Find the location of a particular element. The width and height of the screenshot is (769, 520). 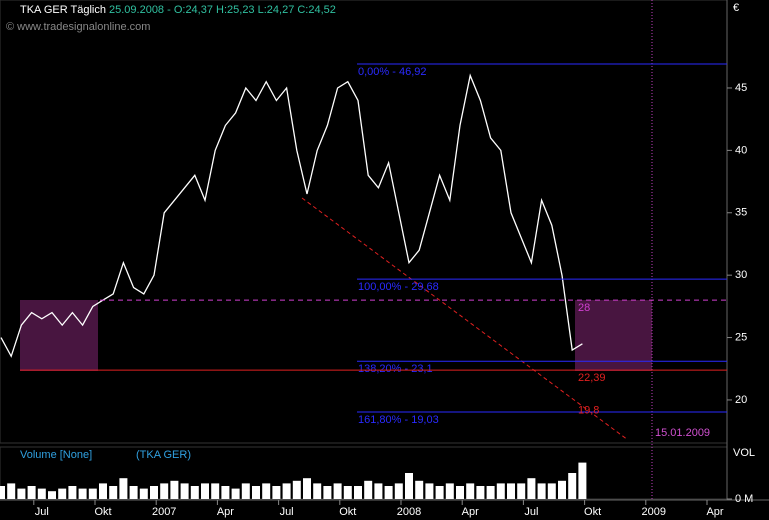

volume-subtitle: (TKA GER) is located at coordinates (163, 455).